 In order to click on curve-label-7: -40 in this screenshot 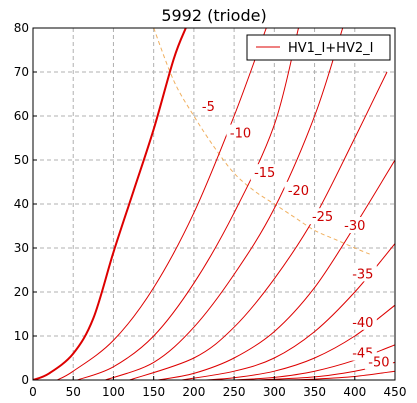, I will do `click(362, 323)`.